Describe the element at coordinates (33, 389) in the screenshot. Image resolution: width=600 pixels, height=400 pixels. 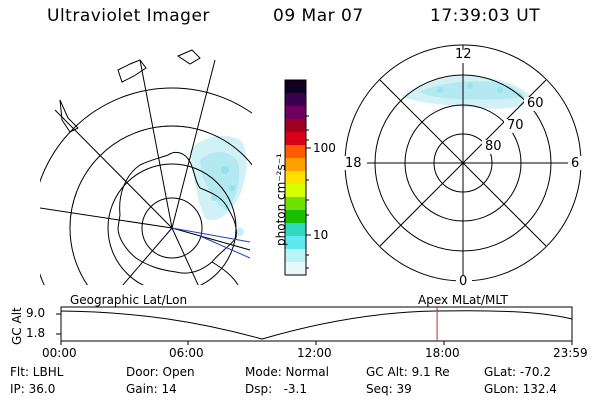
I see `info-ip: IP: 36.0` at that location.